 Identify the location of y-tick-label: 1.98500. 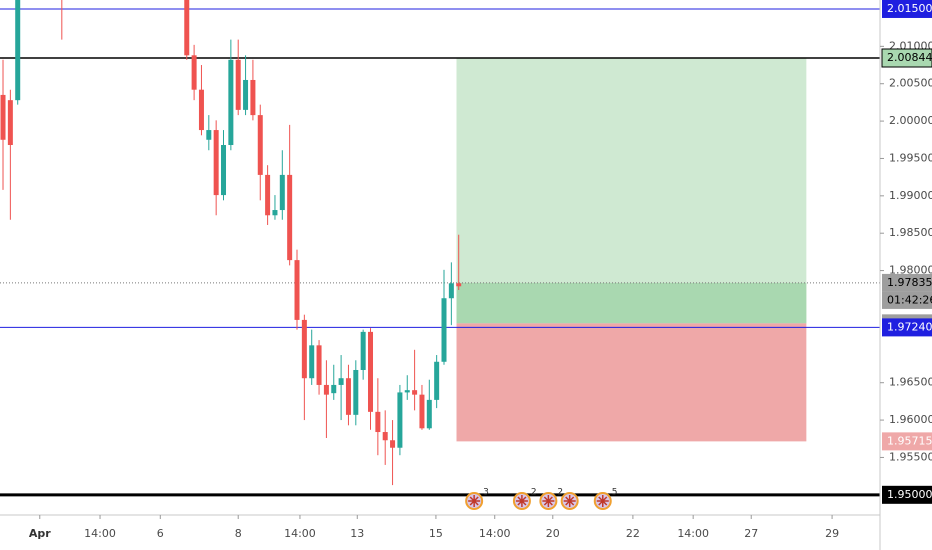
(910, 232).